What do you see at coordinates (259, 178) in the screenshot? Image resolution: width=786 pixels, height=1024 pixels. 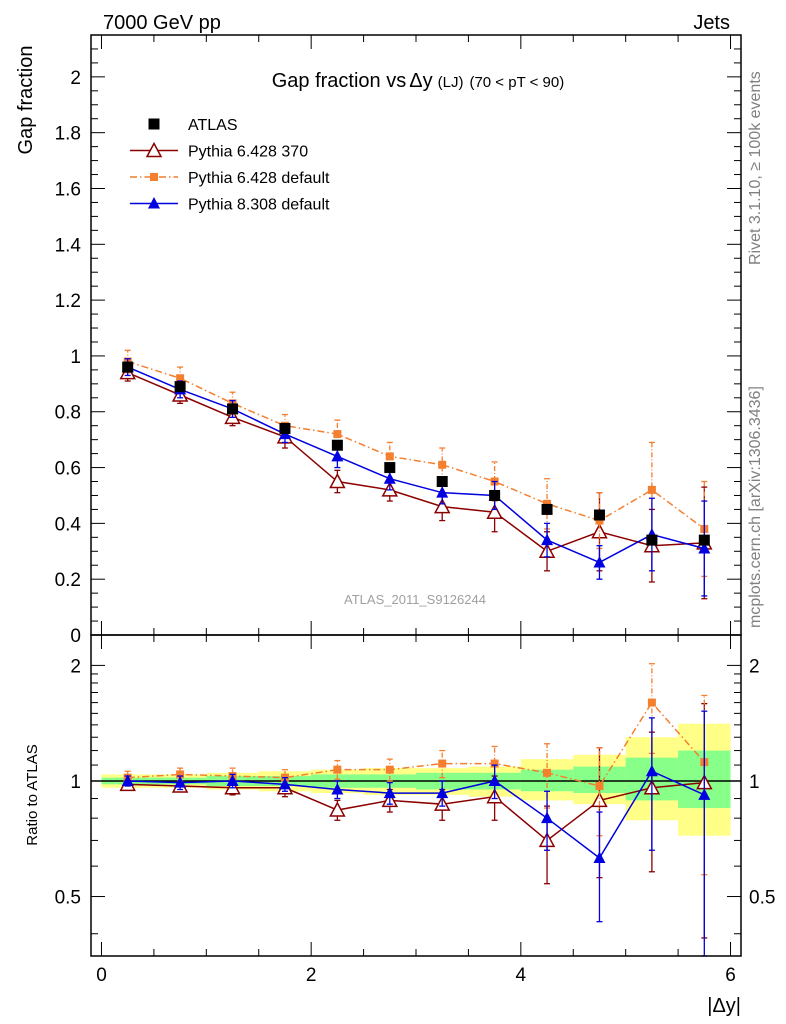 I see `legend-label: Pythia 6.428 default` at bounding box center [259, 178].